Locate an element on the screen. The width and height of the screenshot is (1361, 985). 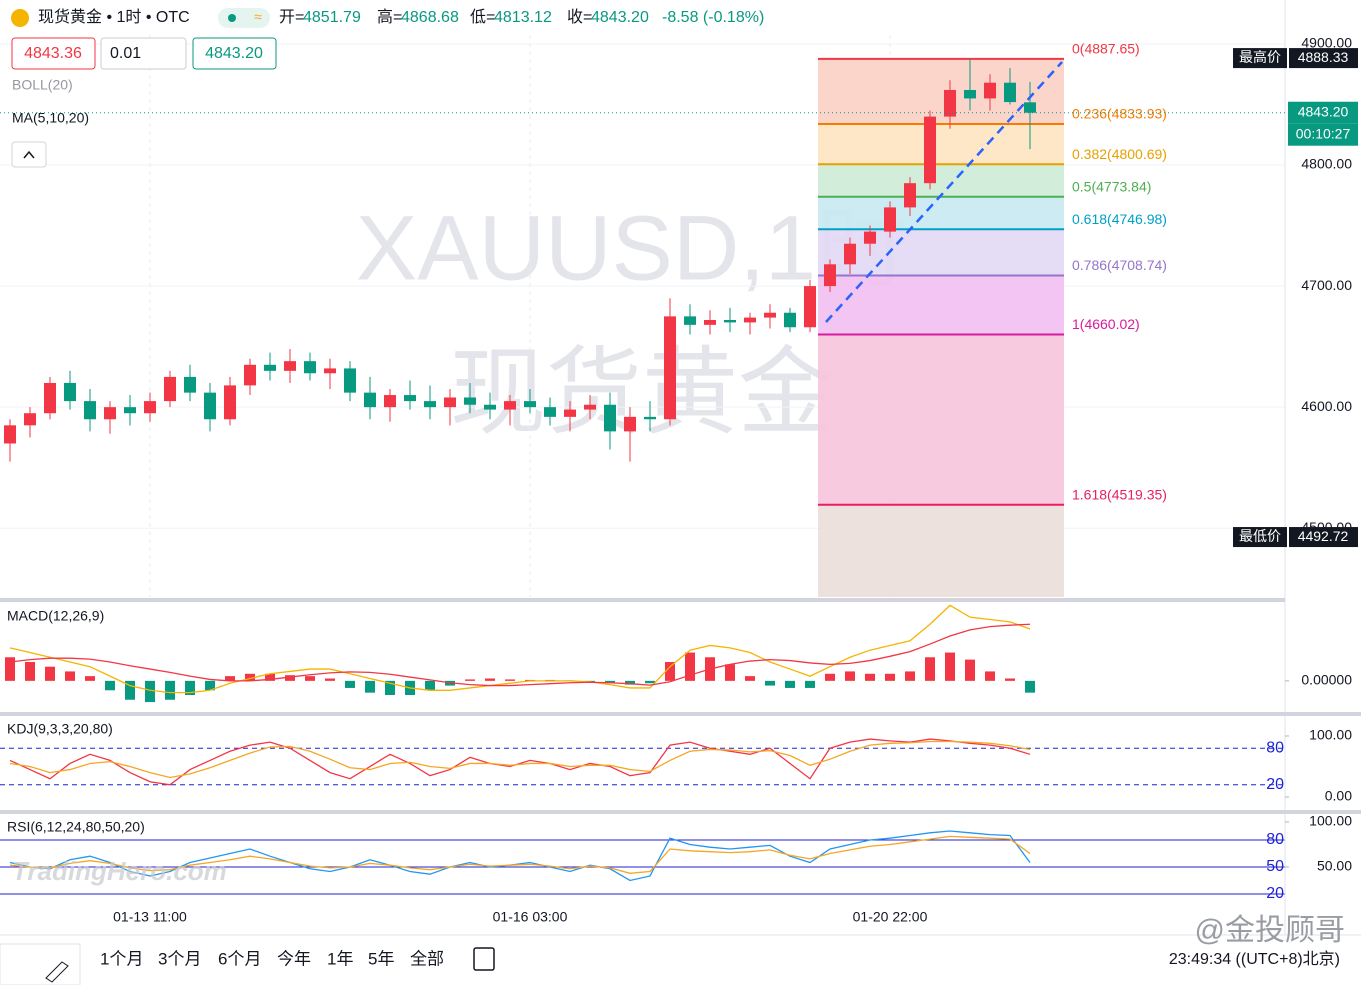
fib-label: 0.236(4833.93) is located at coordinates (1119, 114).